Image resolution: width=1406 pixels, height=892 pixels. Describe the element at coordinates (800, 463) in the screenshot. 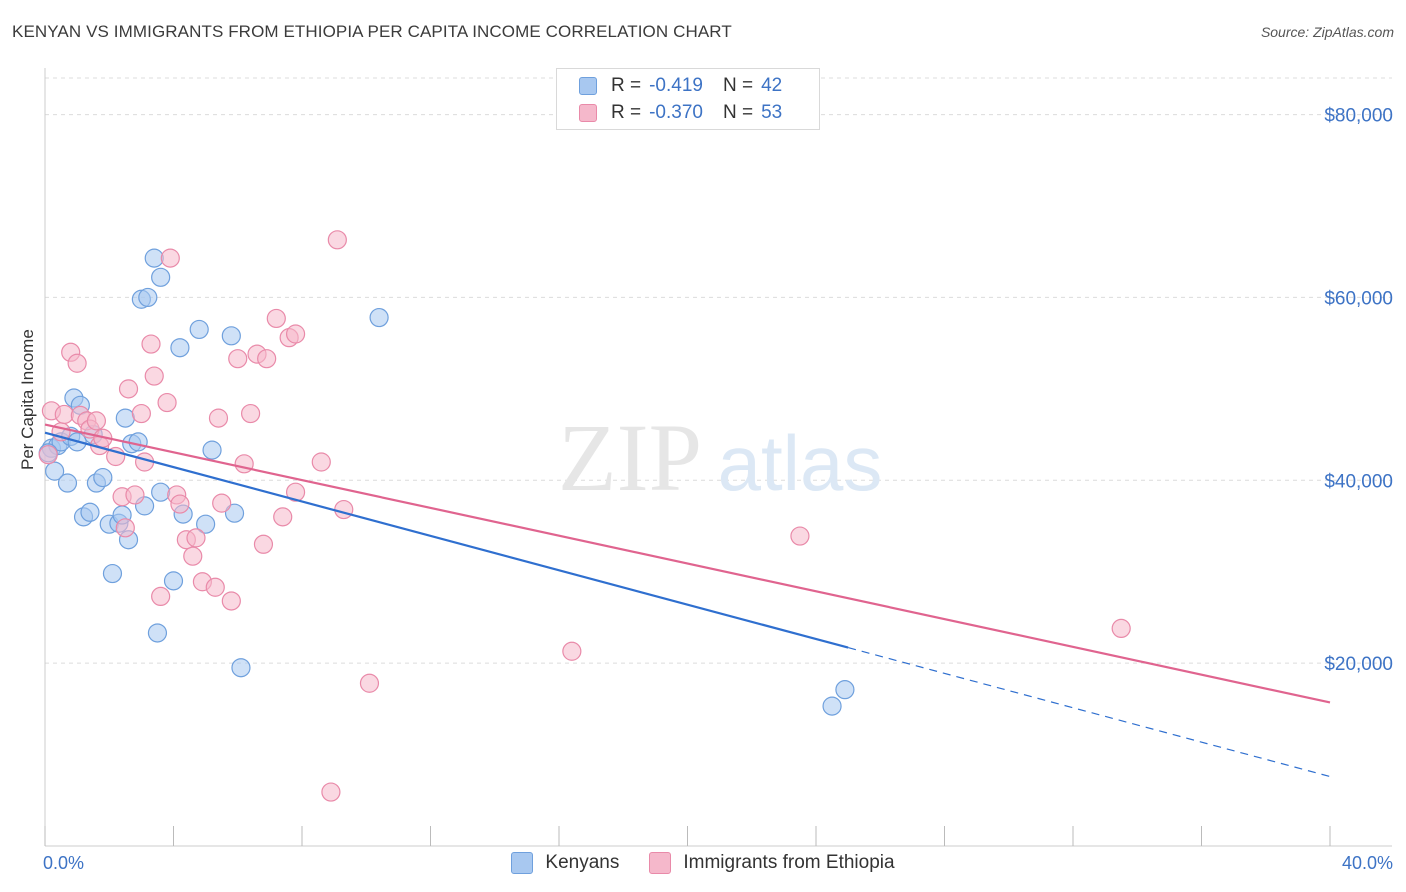

I see `watermark-atlas: atlas` at that location.